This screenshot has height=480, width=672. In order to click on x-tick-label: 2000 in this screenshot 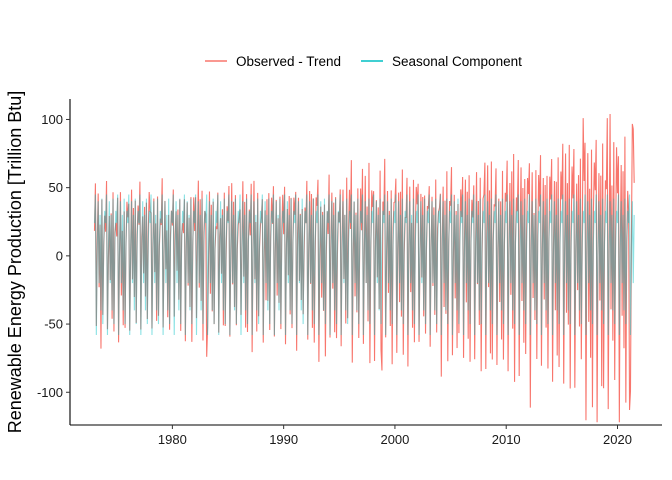, I will do `click(394, 439)`.